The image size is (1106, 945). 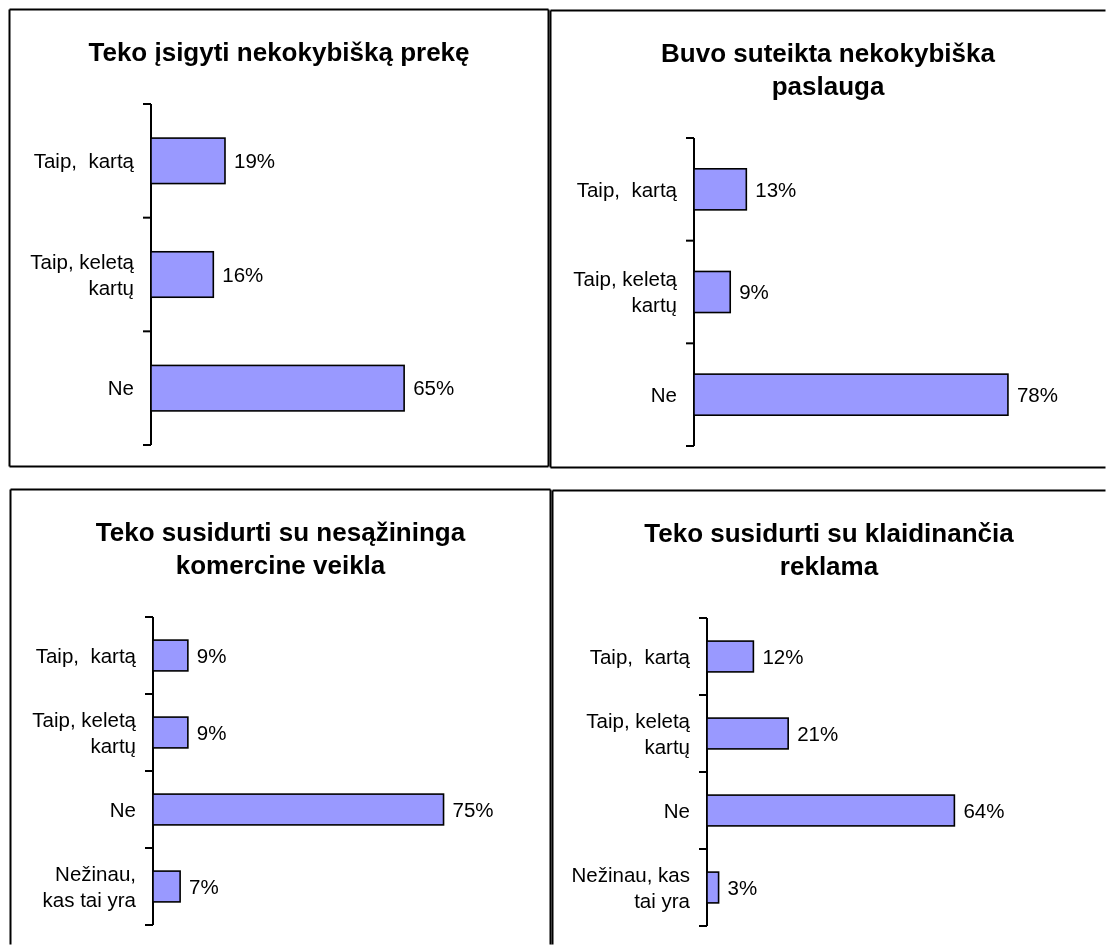 I want to click on chart-title: Teko susidurti su klaidinančia reklama, so click(x=829, y=549).